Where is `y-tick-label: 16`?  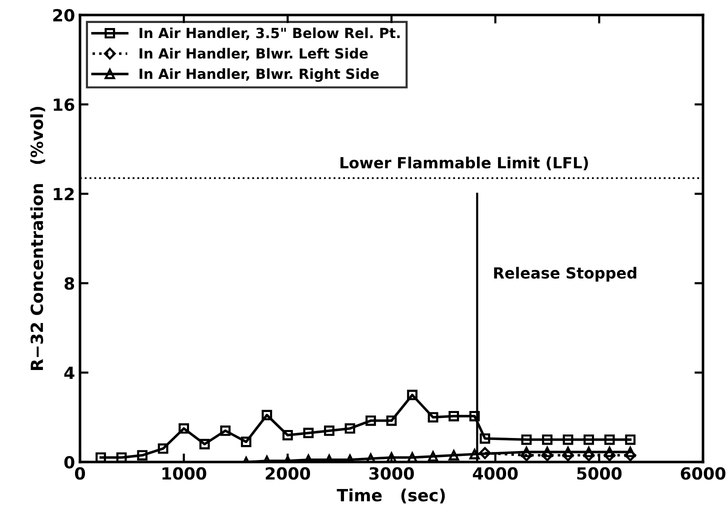
y-tick-label: 16 is located at coordinates (64, 104).